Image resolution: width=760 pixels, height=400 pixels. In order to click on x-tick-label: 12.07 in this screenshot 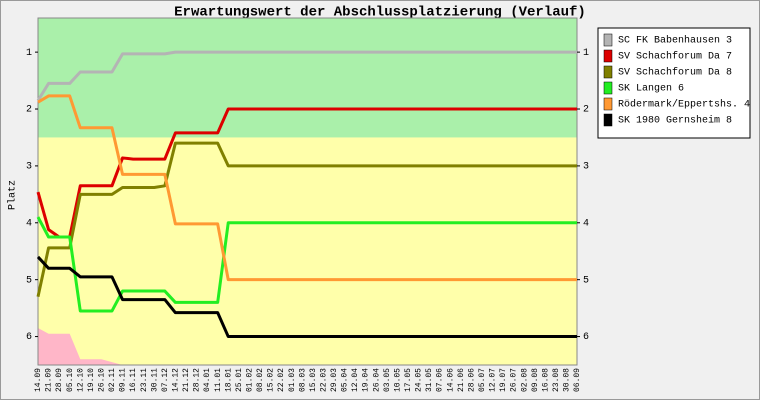, I will do `click(493, 380)`.